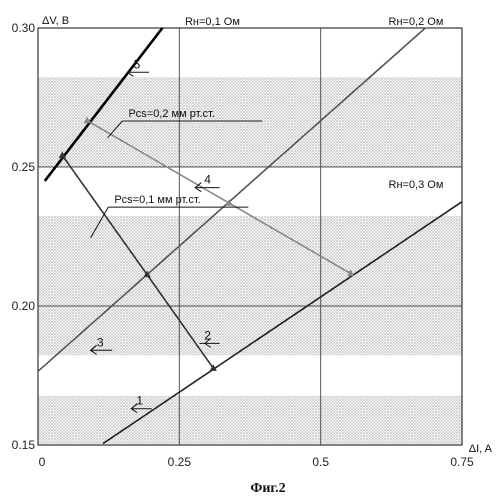  What do you see at coordinates (462, 462) in the screenshot?
I see `x-tick-label: 0.75` at bounding box center [462, 462].